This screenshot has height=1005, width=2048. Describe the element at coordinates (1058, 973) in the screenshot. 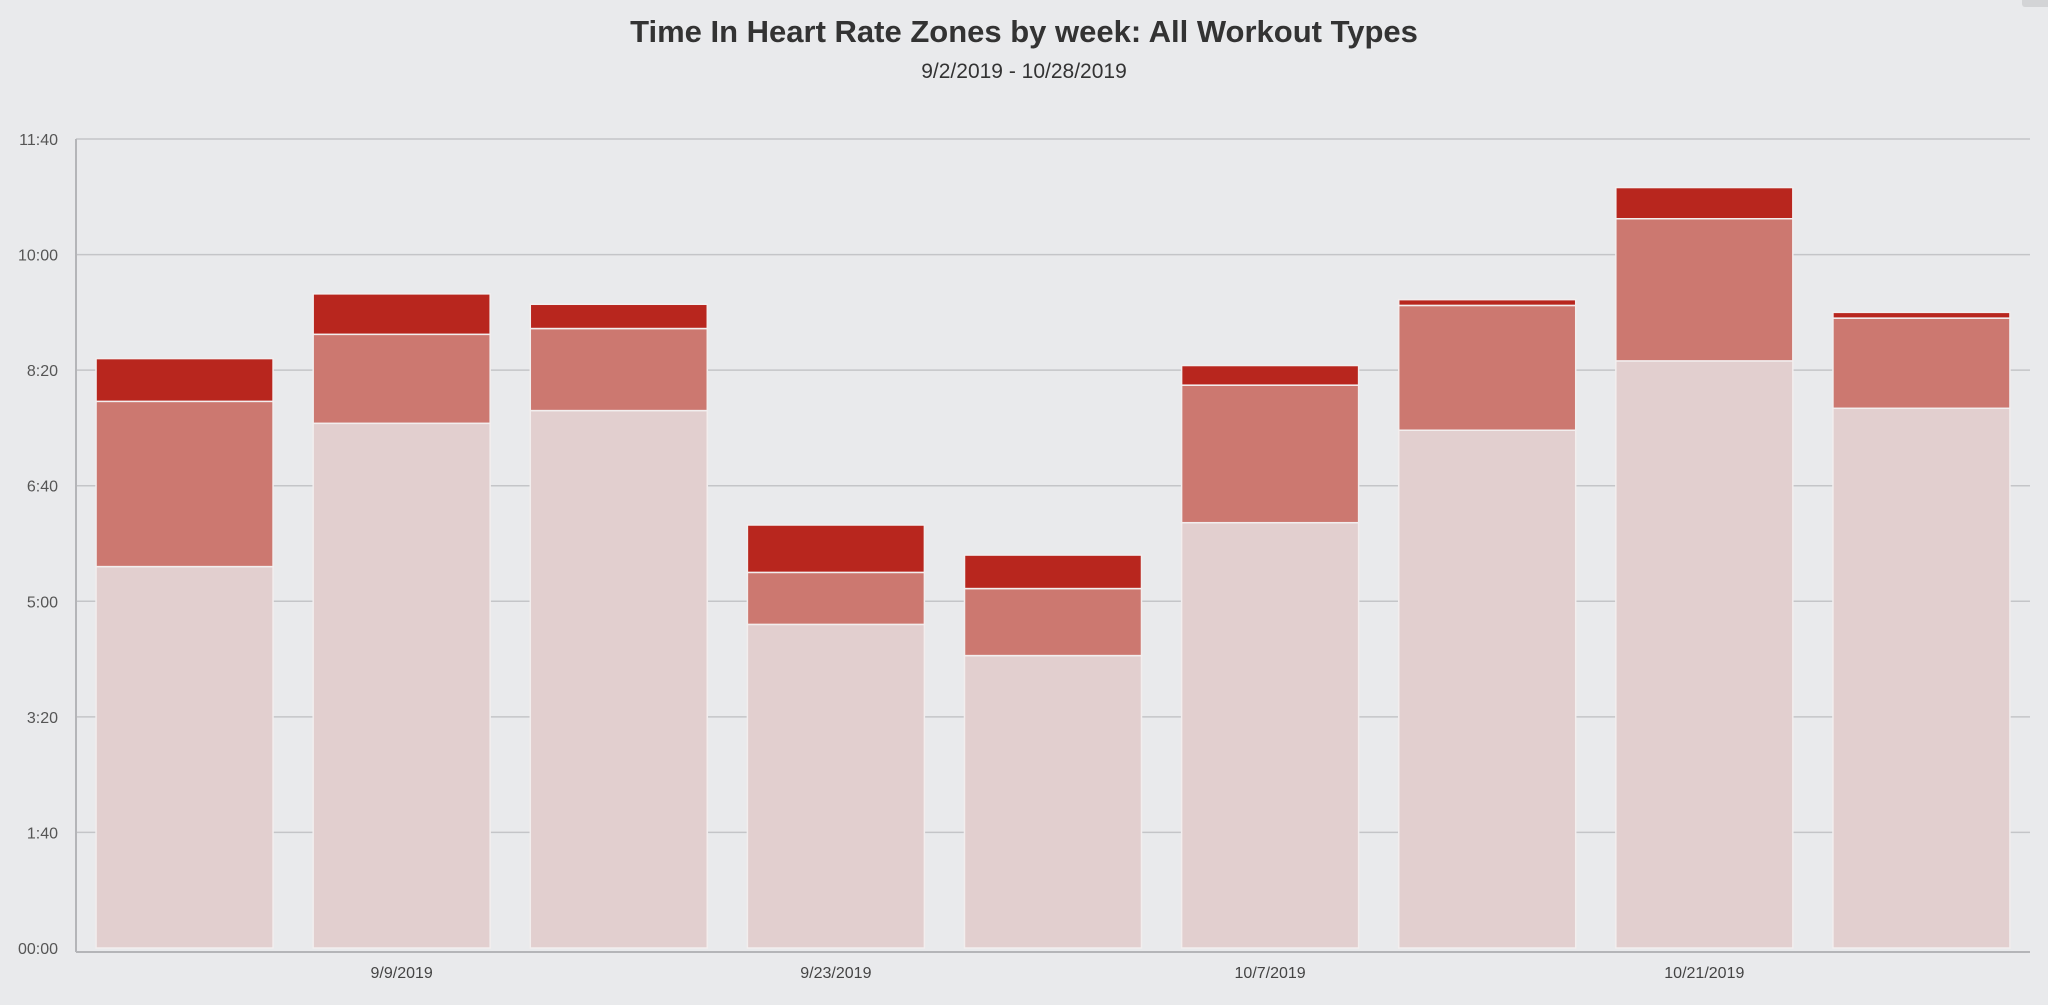

I see `x-axis-tick-labels: 9/9/2019 9/23/2019 10/7/2019 10/21/2019` at that location.